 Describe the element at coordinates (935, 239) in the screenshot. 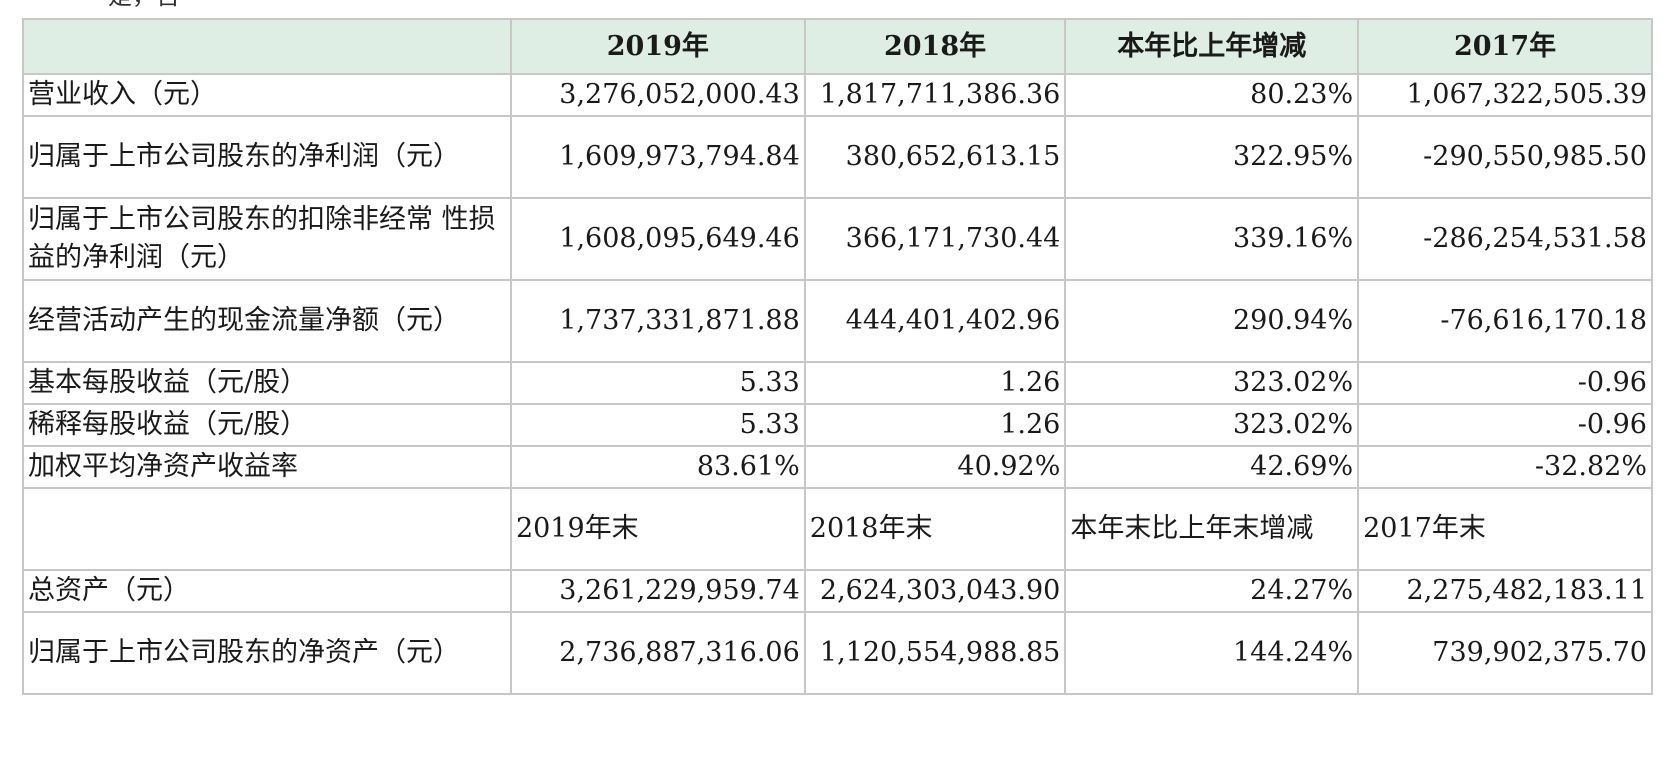

I see `value-2018: 366,171,730.44` at that location.